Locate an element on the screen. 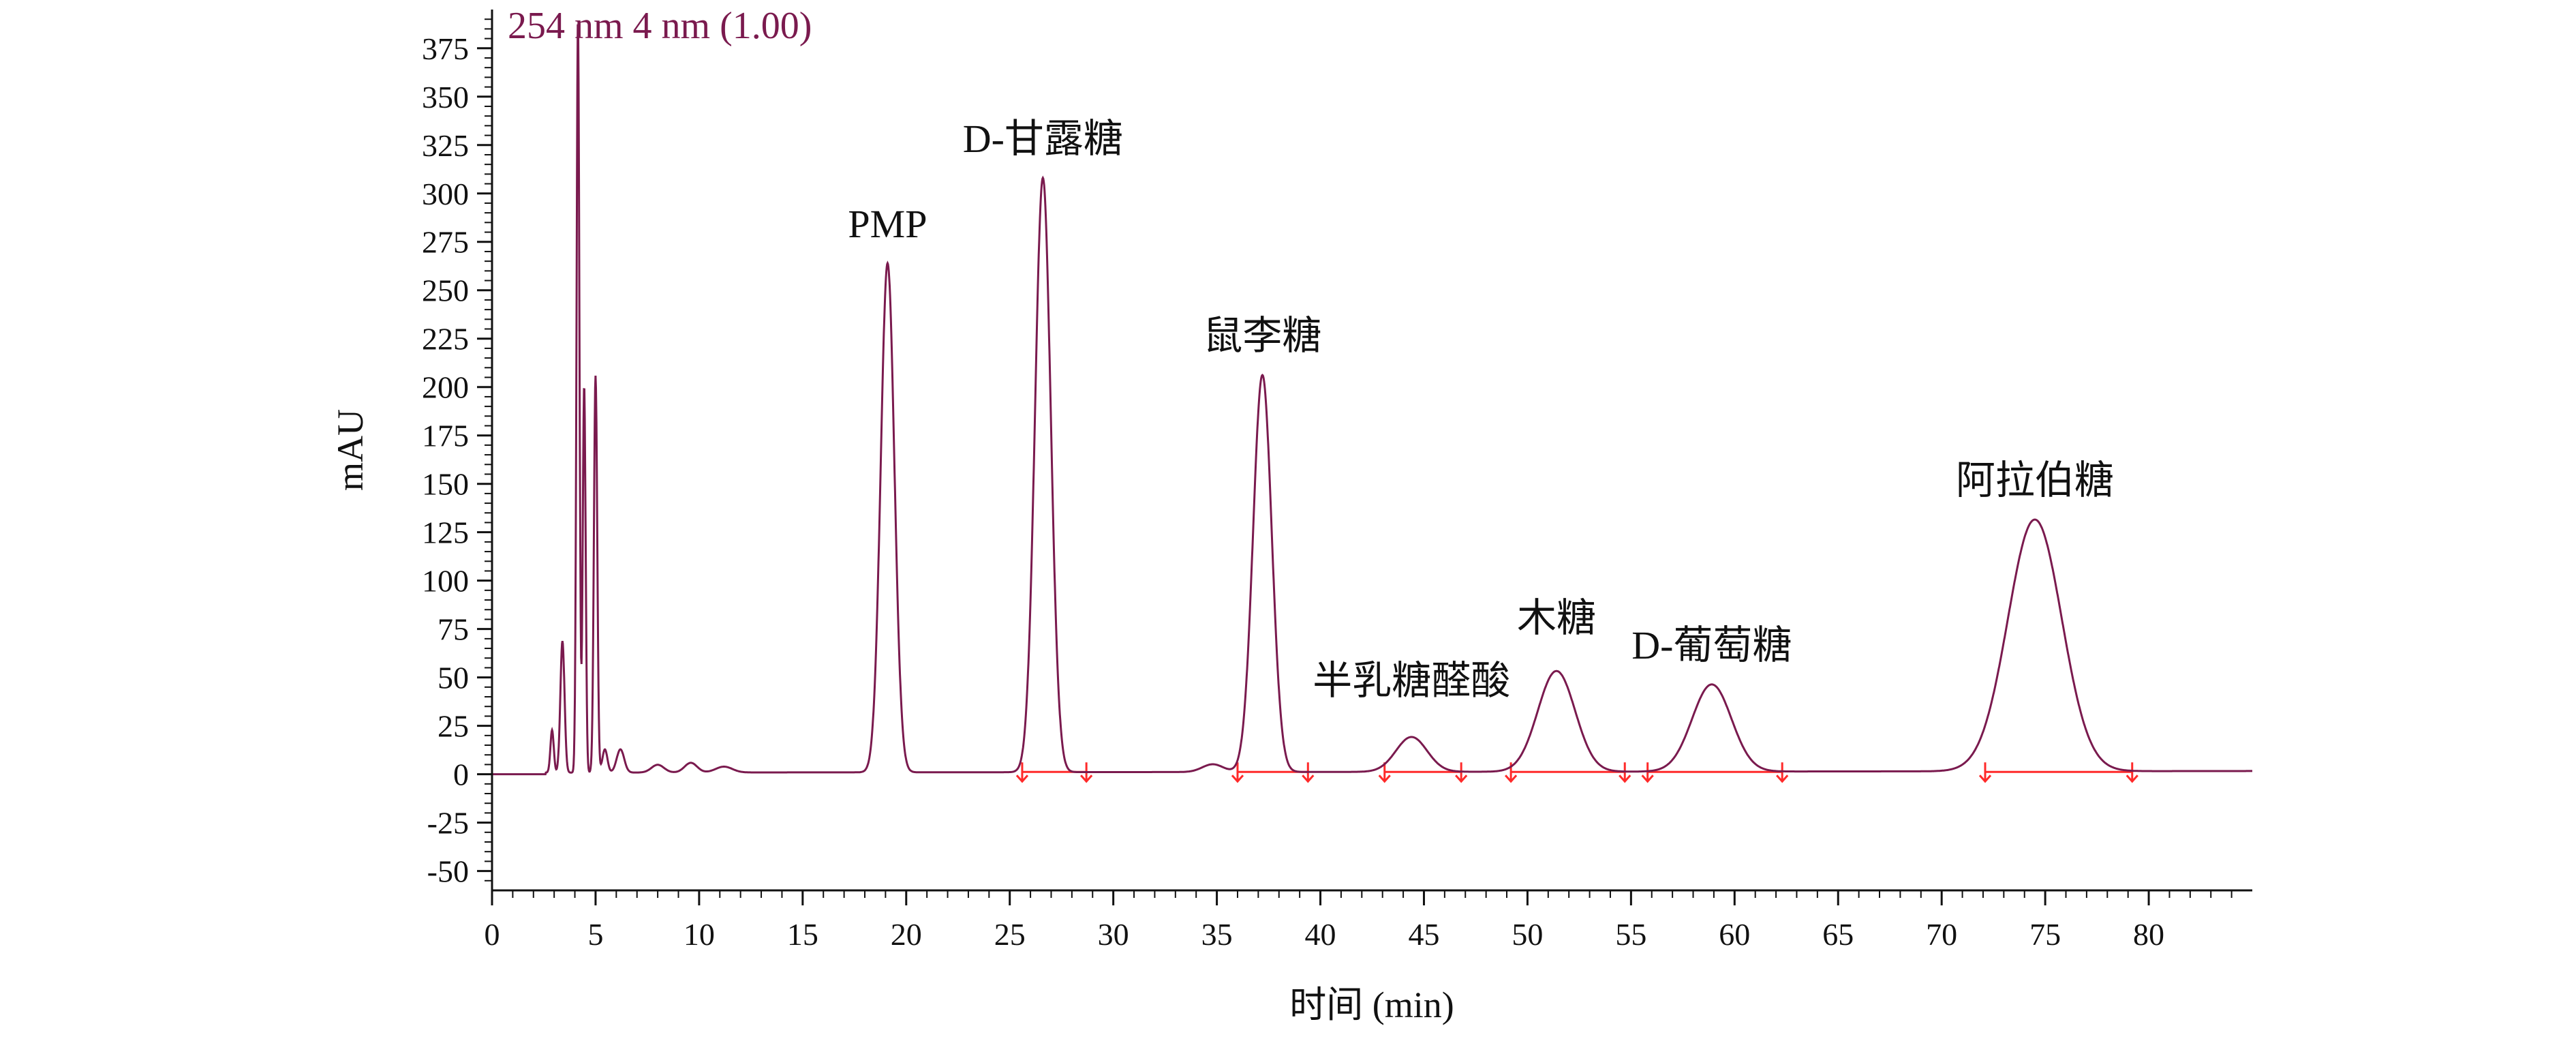  x-tick-label: 80 is located at coordinates (2148, 934).